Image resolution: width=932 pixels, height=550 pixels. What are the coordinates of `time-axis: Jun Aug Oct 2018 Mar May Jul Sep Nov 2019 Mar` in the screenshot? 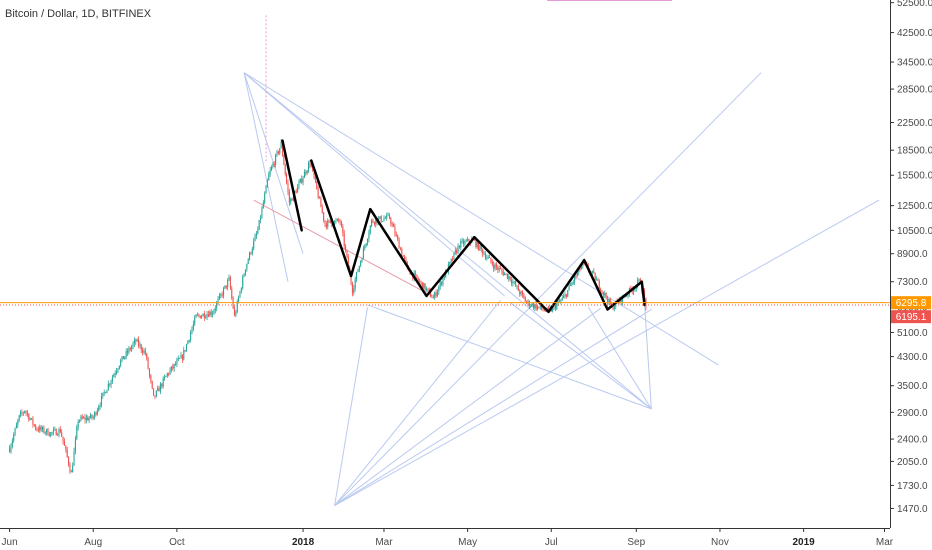 It's located at (448, 538).